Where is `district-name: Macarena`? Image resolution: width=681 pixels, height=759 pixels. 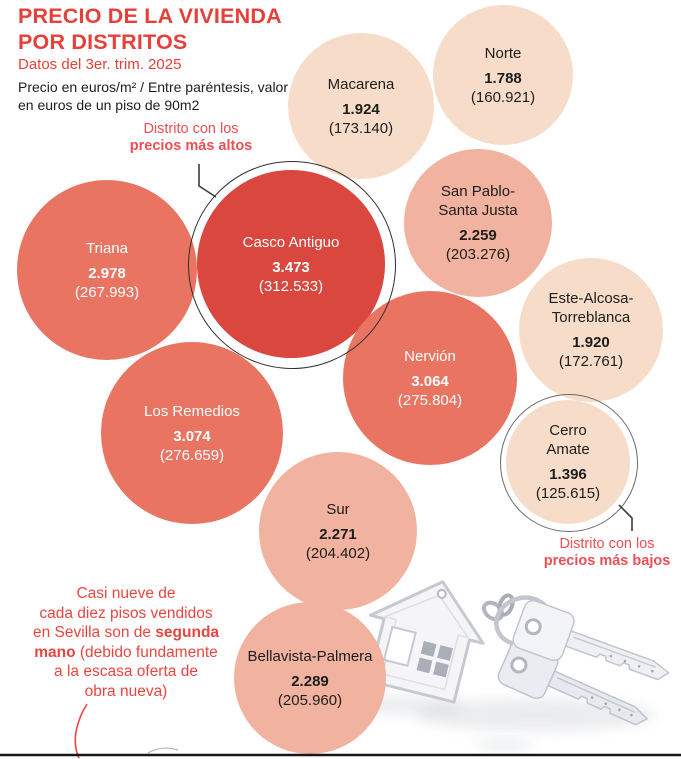
district-name: Macarena is located at coordinates (361, 84).